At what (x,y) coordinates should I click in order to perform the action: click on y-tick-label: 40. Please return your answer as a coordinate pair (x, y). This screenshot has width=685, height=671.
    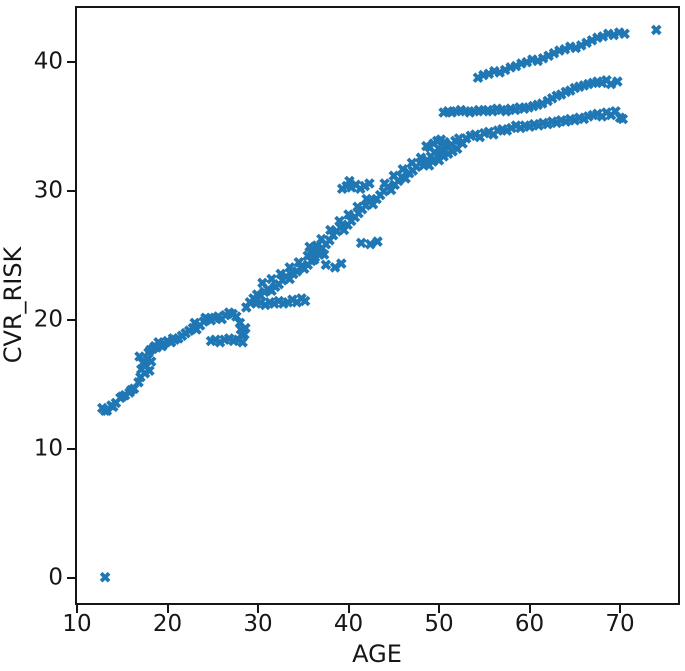
    Looking at the image, I should click on (48, 61).